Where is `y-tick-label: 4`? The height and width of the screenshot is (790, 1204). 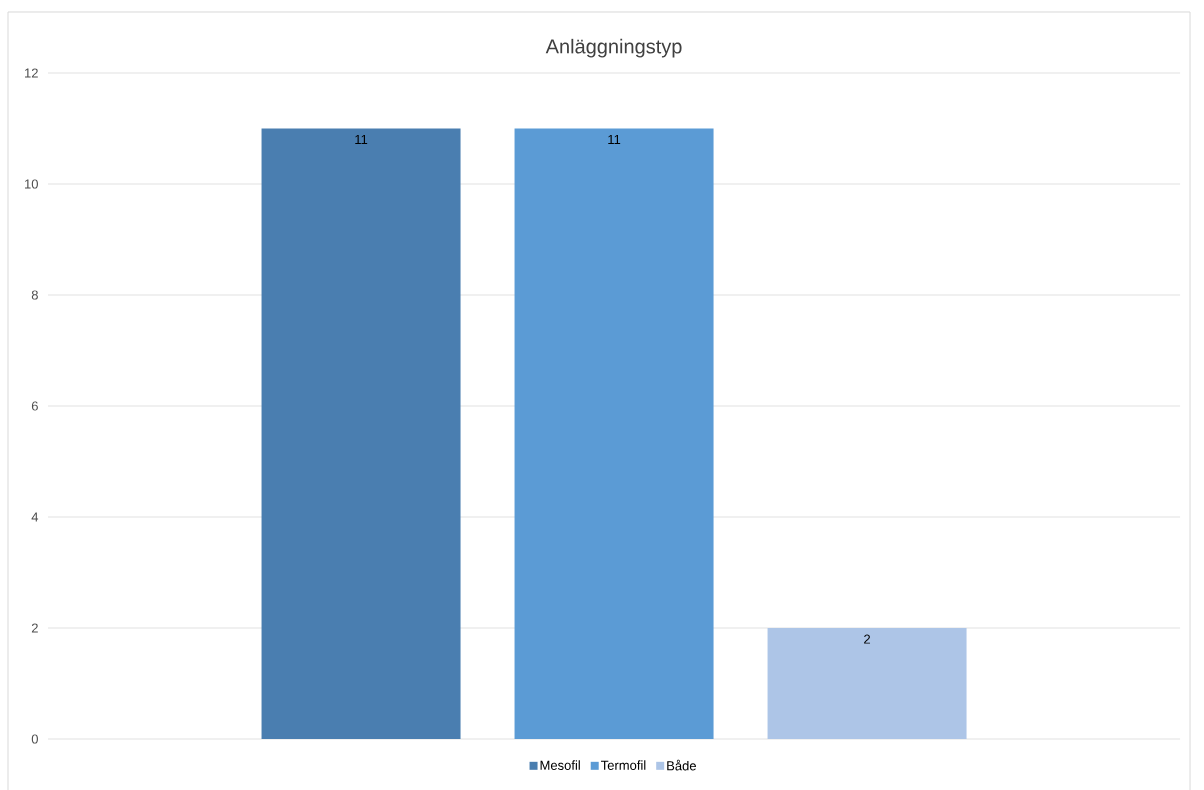
y-tick-label: 4 is located at coordinates (35, 517).